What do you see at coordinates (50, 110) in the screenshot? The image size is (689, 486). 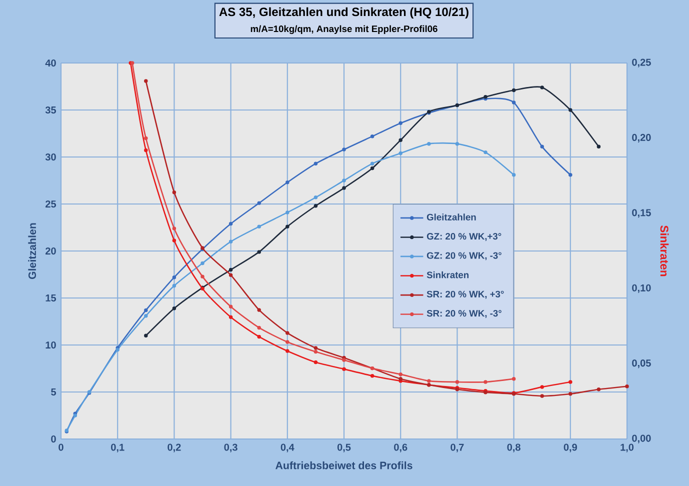 I see `y-tick-label: 35` at bounding box center [50, 110].